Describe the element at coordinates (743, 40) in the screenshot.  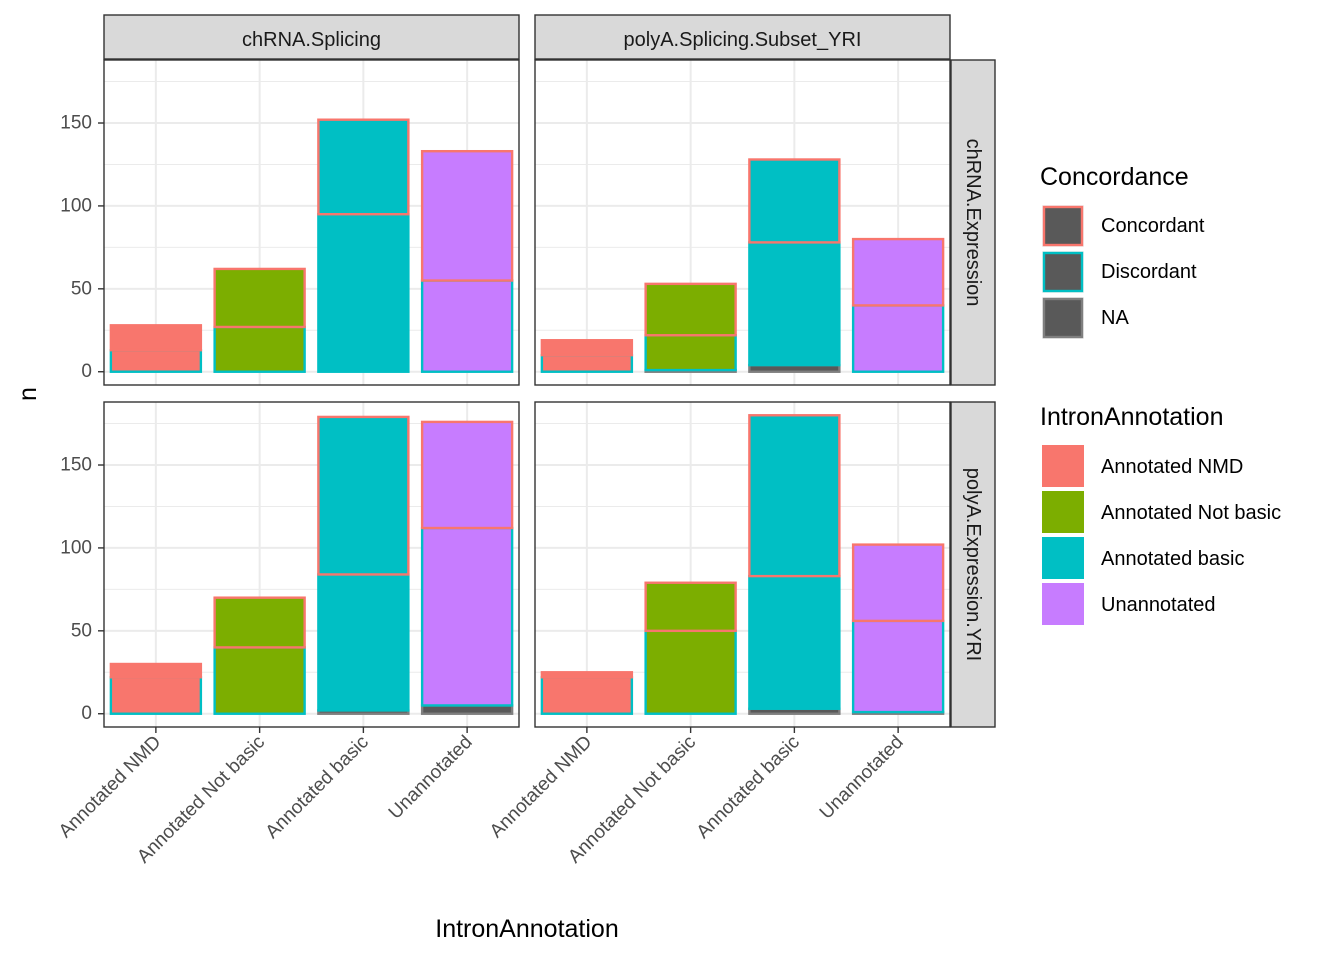
I see `column-strip-label: polyA.Splicing.Subset_YRI` at that location.